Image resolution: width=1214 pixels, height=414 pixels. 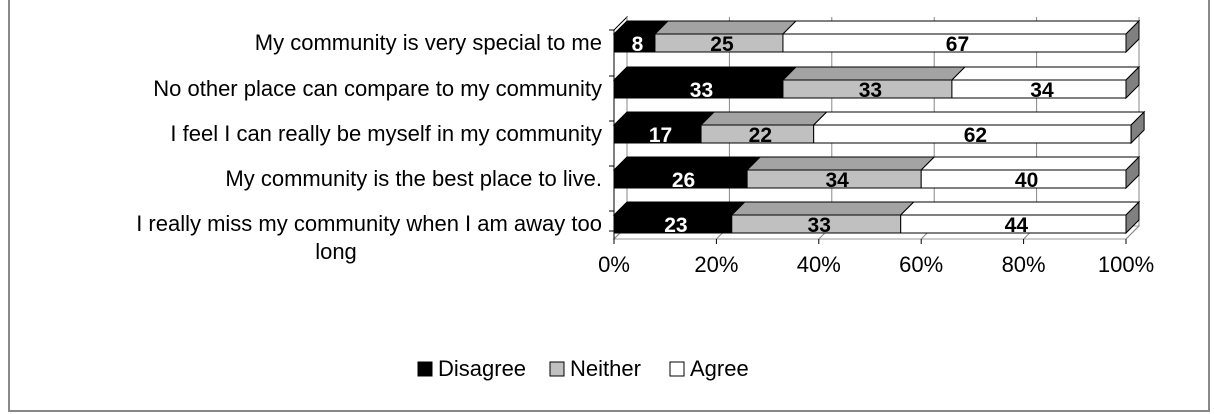 What do you see at coordinates (957, 44) in the screenshot?
I see `data-label: 67` at bounding box center [957, 44].